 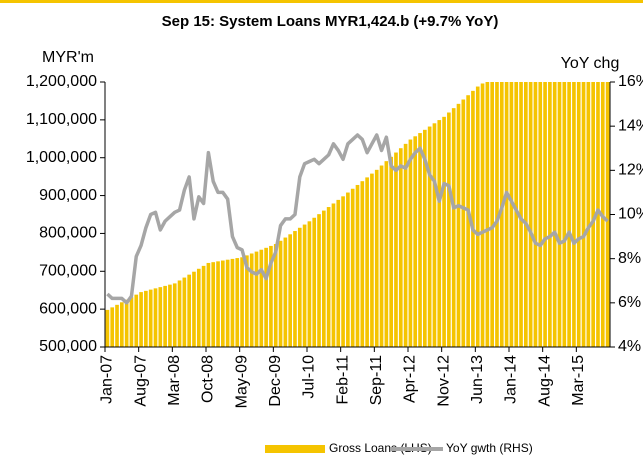 I want to click on top-border, so click(x=321, y=1).